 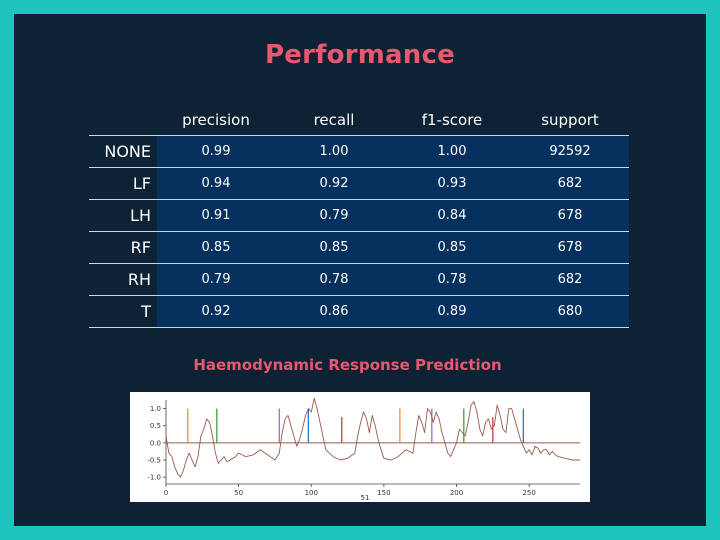 I want to click on cell-precision: 0.91, so click(x=216, y=215).